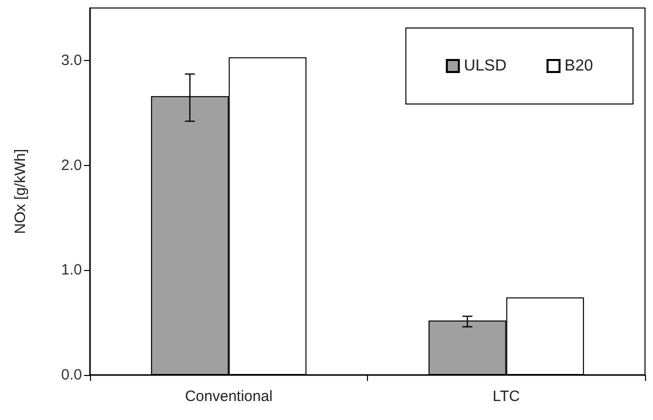 This screenshot has width=653, height=420. What do you see at coordinates (71, 270) in the screenshot?
I see `y-tick-label: 1.0` at bounding box center [71, 270].